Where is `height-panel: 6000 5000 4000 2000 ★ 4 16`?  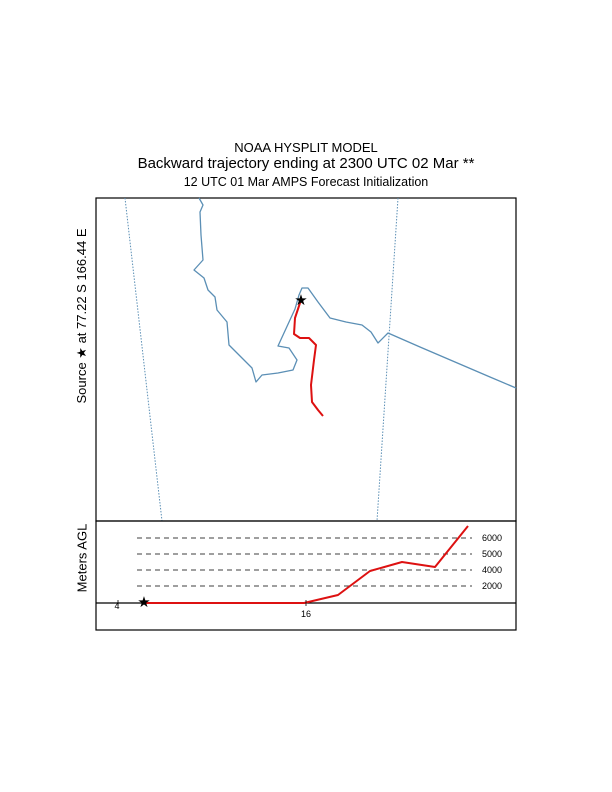 height-panel: 6000 5000 4000 2000 ★ 4 16 is located at coordinates (306, 575).